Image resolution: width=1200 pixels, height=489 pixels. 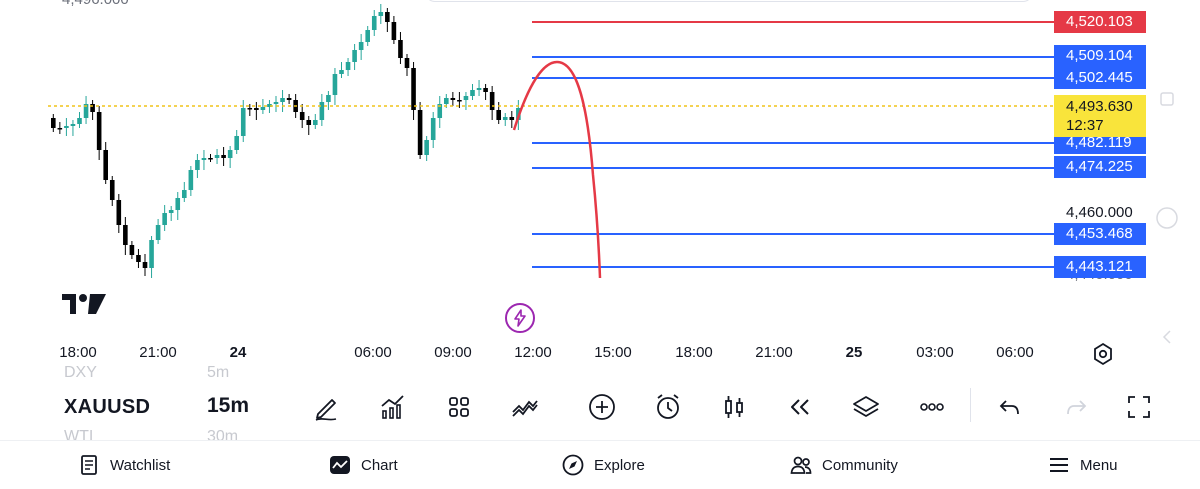 I want to click on price-tag: 4,502.445, so click(x=1100, y=78).